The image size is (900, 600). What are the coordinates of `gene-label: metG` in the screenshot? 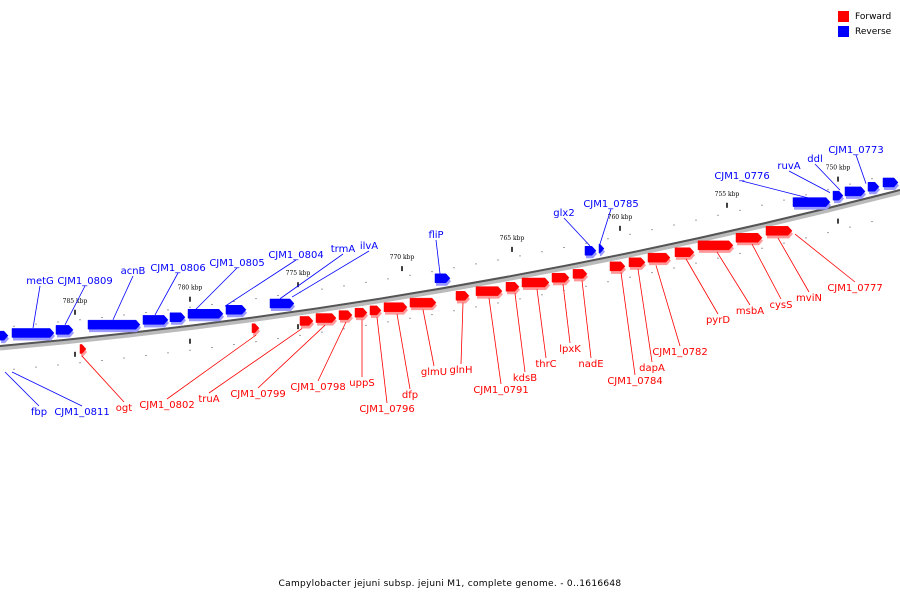 It's located at (40, 302).